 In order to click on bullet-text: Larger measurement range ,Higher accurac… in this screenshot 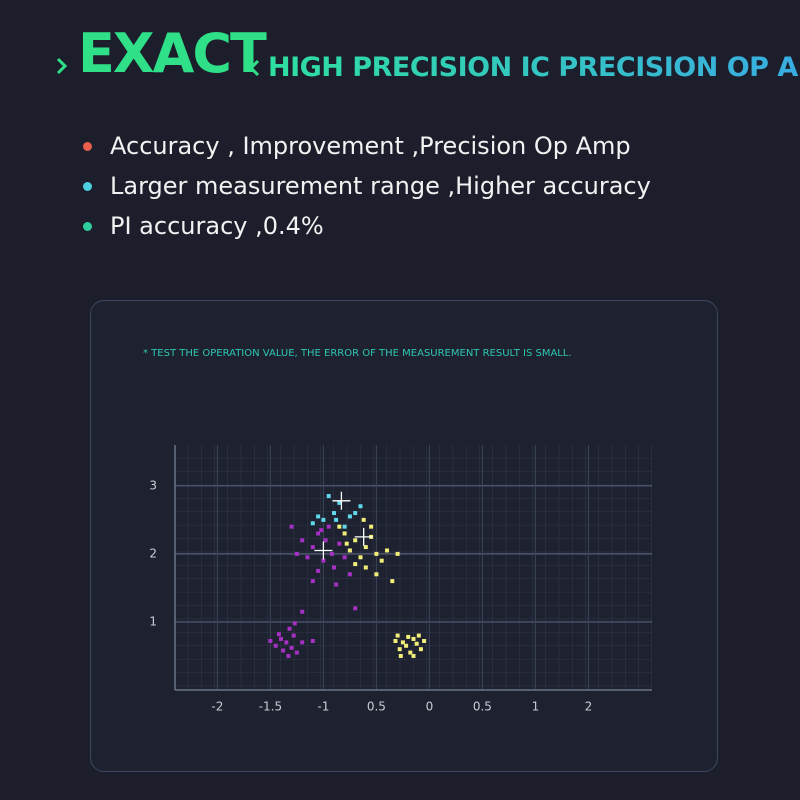, I will do `click(380, 186)`.